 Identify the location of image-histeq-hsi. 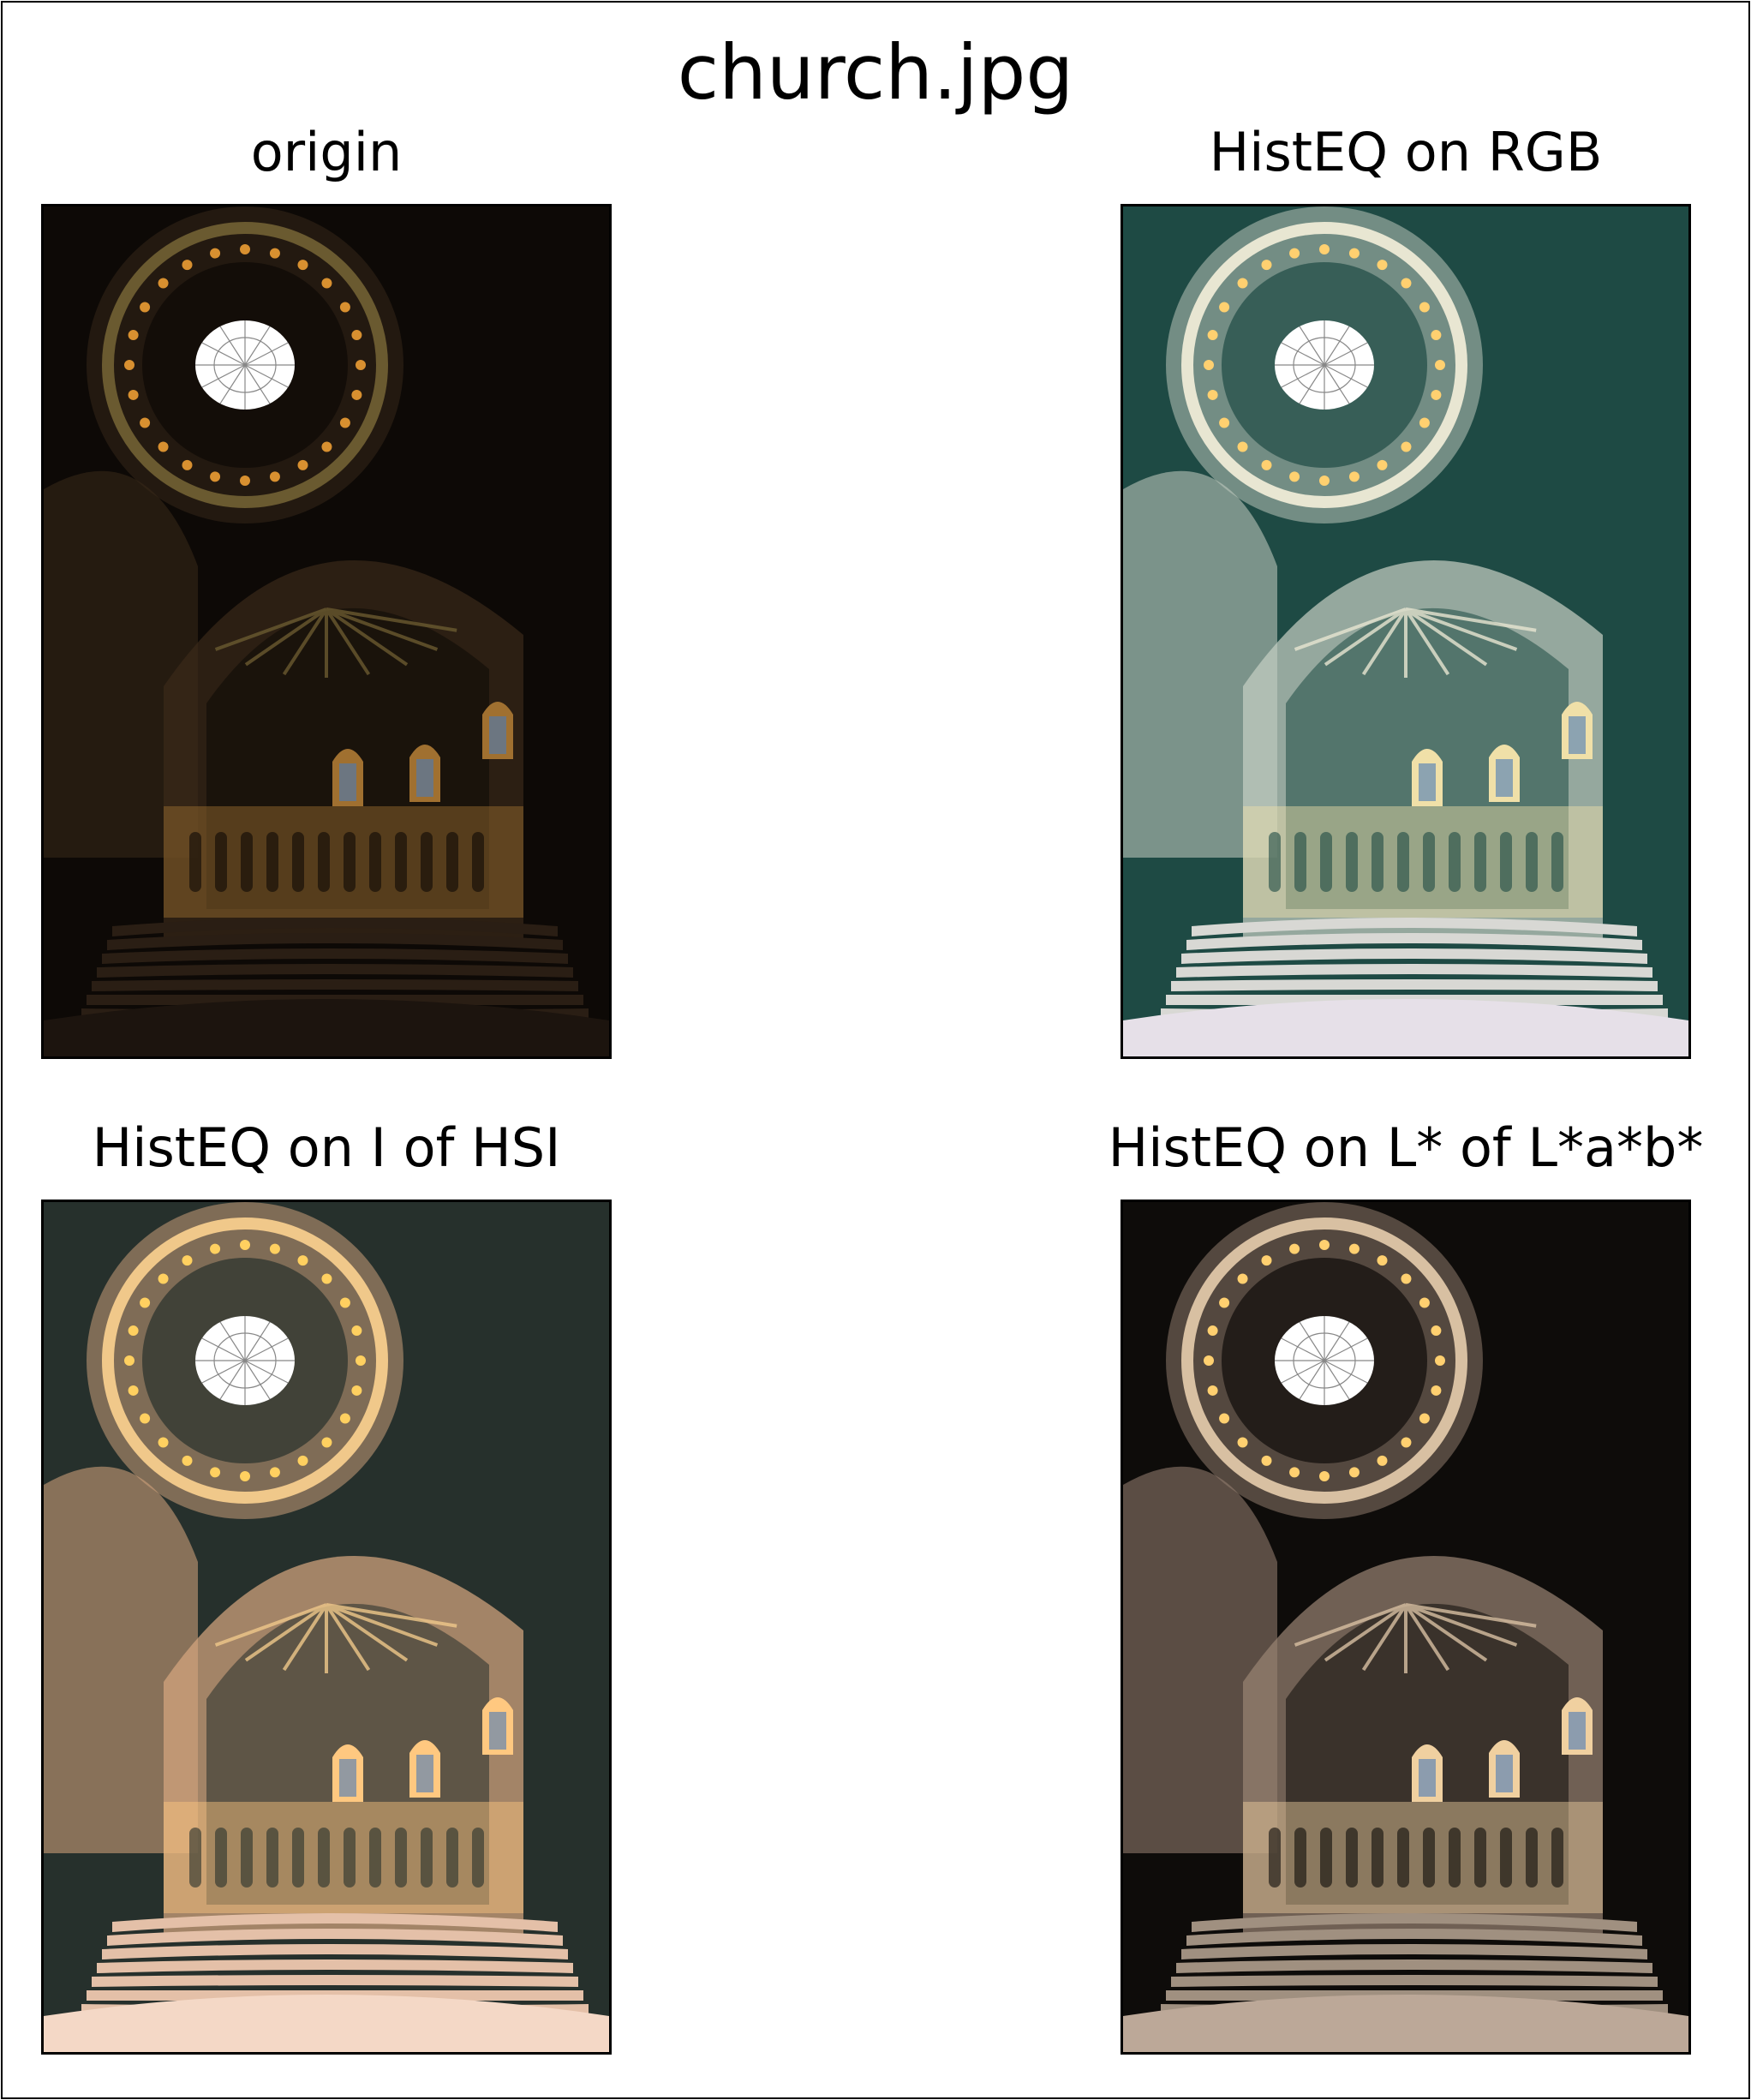
(326, 1627).